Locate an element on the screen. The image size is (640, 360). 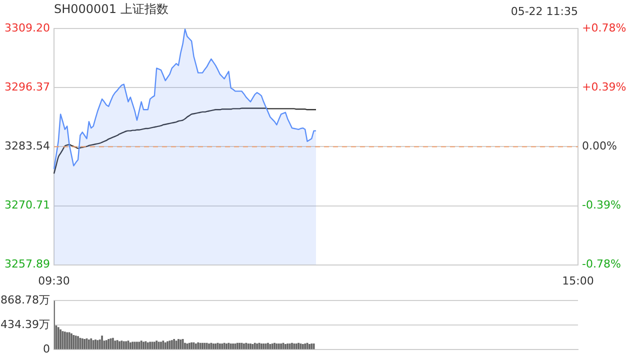
chart-title: SH000001 上证指数 is located at coordinates (111, 9).